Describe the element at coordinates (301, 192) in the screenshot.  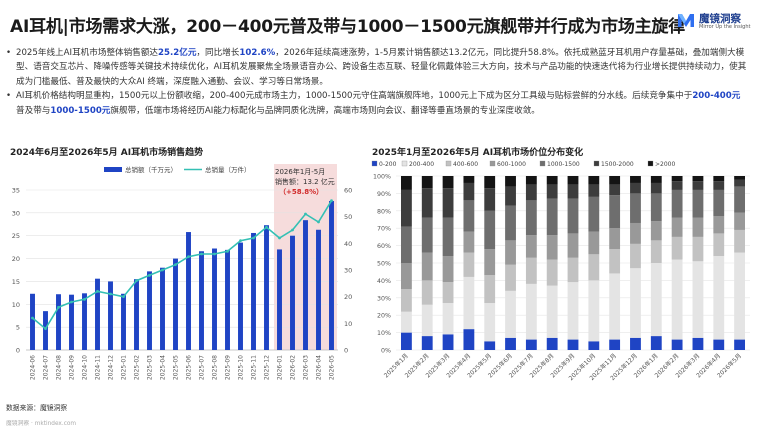
I see `annotation-growth: （+58.8%）` at that location.